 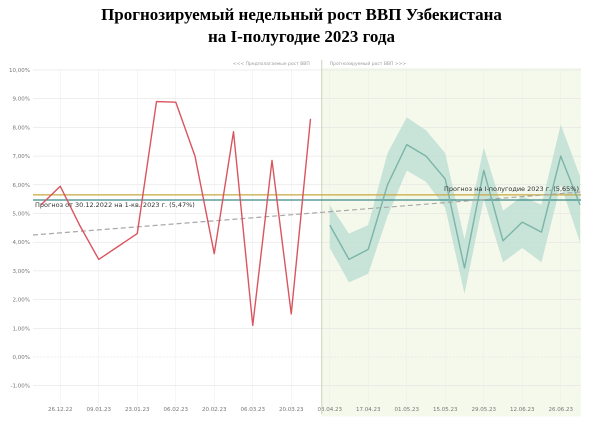 I want to click on x-tick-label: 17.04.23, so click(x=368, y=410).